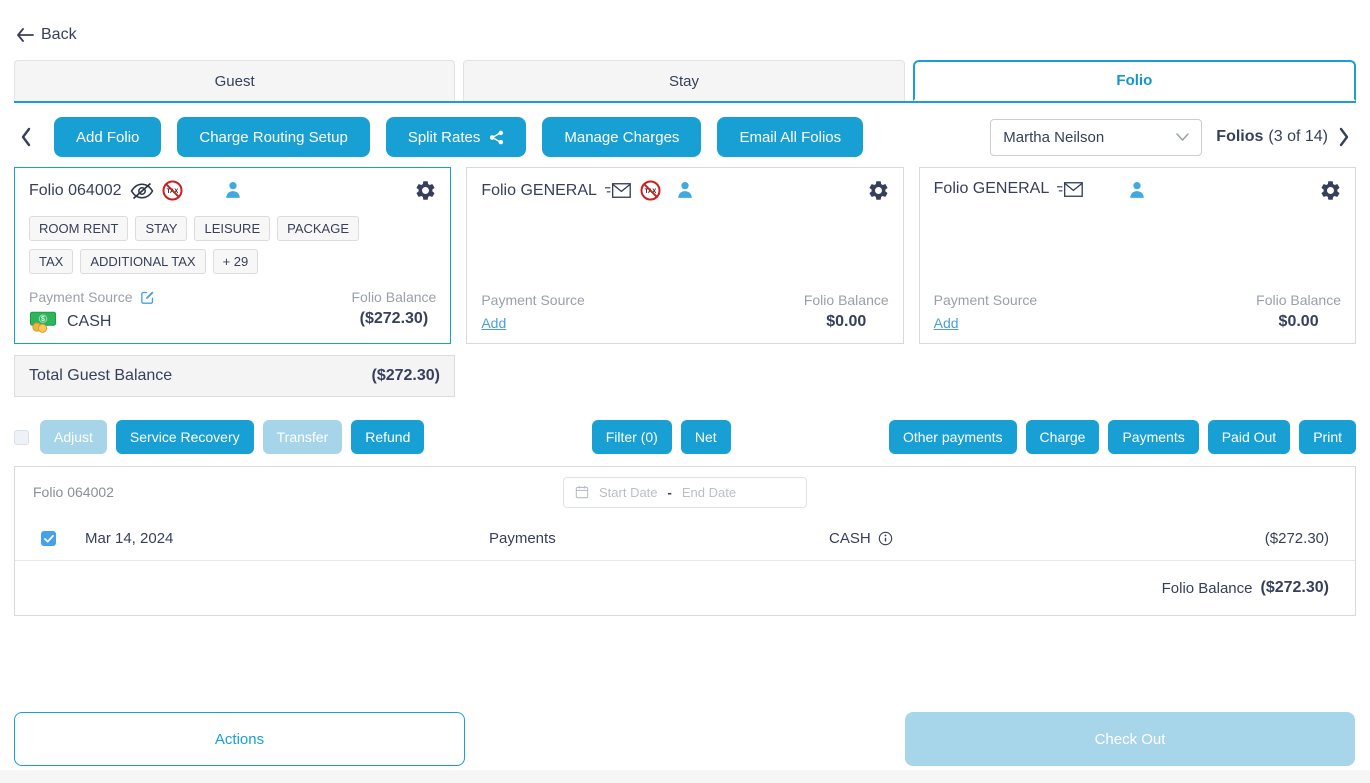 The image size is (1370, 783). Describe the element at coordinates (628, 492) in the screenshot. I see `start-date-input: Start Date` at that location.